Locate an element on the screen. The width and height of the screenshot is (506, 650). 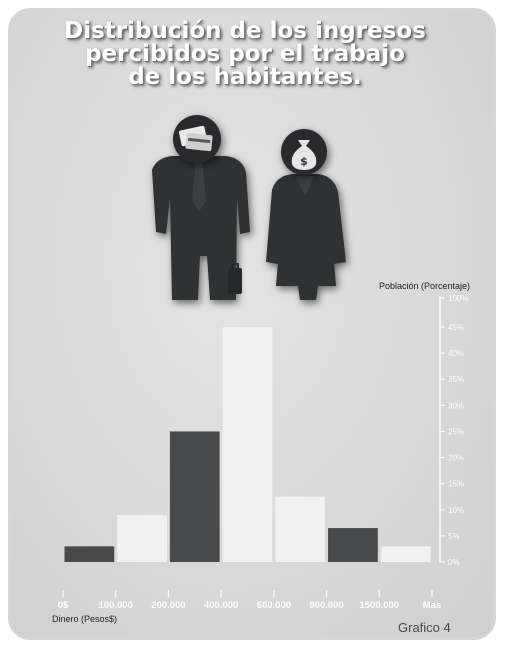
x-tick-label: 0$ is located at coordinates (63, 605).